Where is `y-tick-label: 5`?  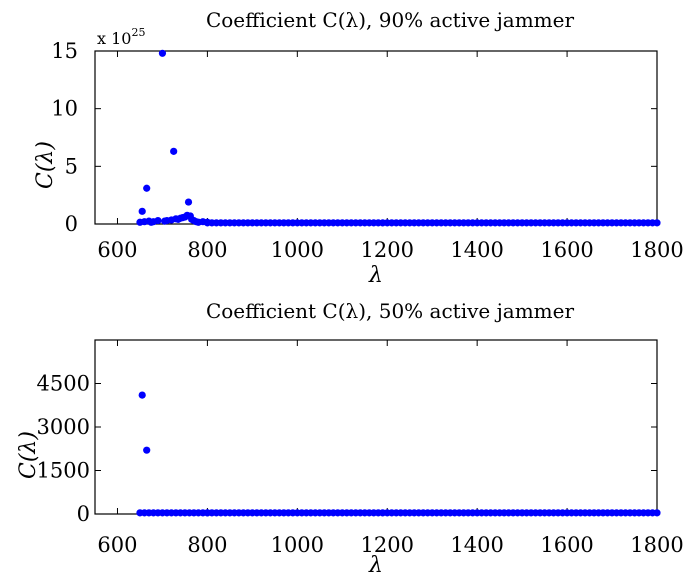 y-tick-label: 5 is located at coordinates (71, 166).